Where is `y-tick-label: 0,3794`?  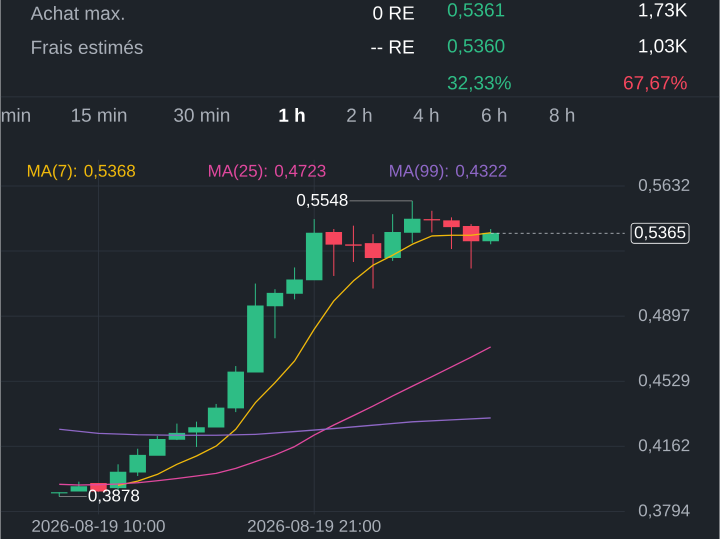
y-tick-label: 0,3794 is located at coordinates (664, 511).